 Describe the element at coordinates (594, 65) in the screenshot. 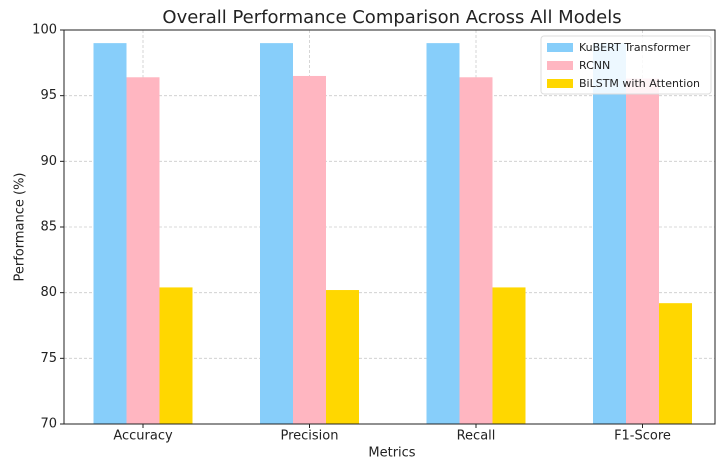

I see `legend-label: RCNN` at that location.